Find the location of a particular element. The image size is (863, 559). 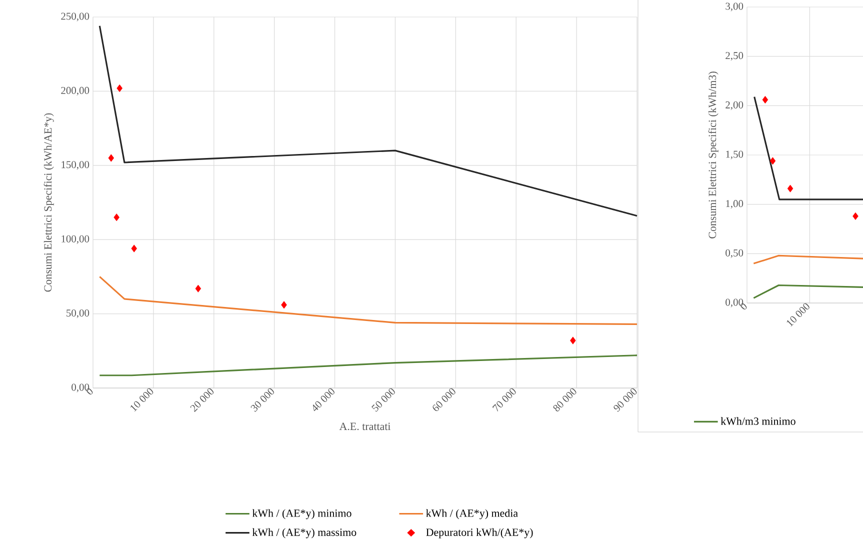

y-axis-title: Consumi Elettrici Specifici (kWh/m3) is located at coordinates (713, 155).